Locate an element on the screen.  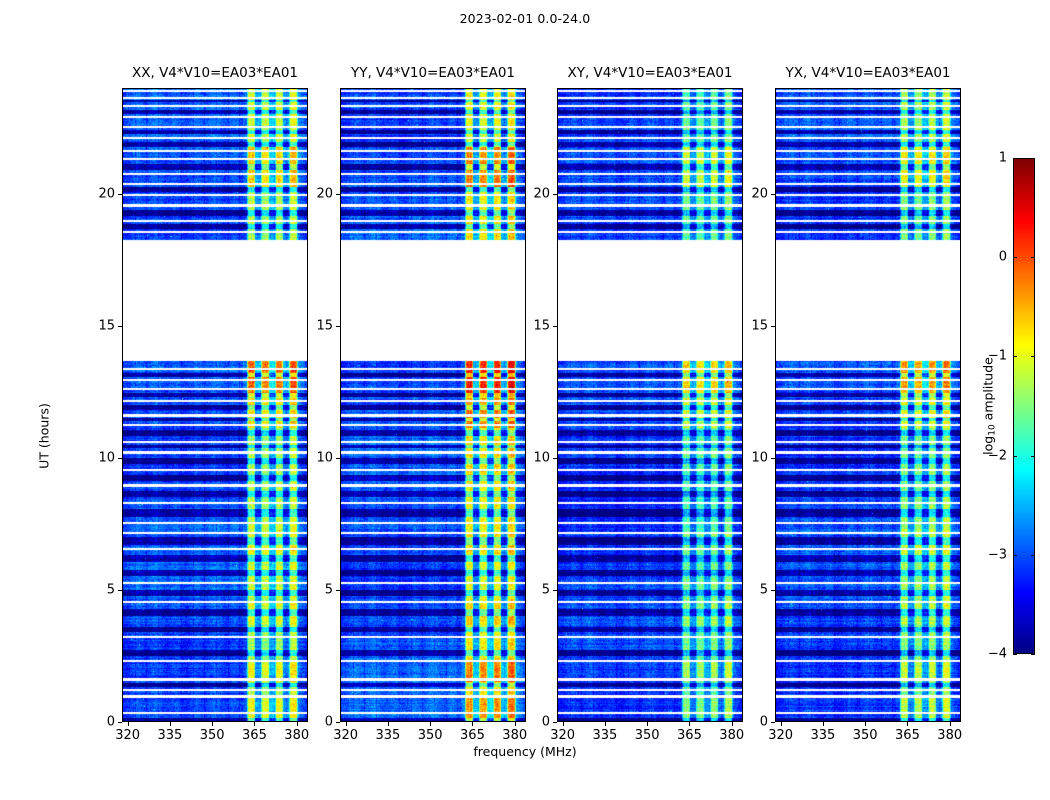
colorbar-label-suffix: amplitude is located at coordinates (988, 391).